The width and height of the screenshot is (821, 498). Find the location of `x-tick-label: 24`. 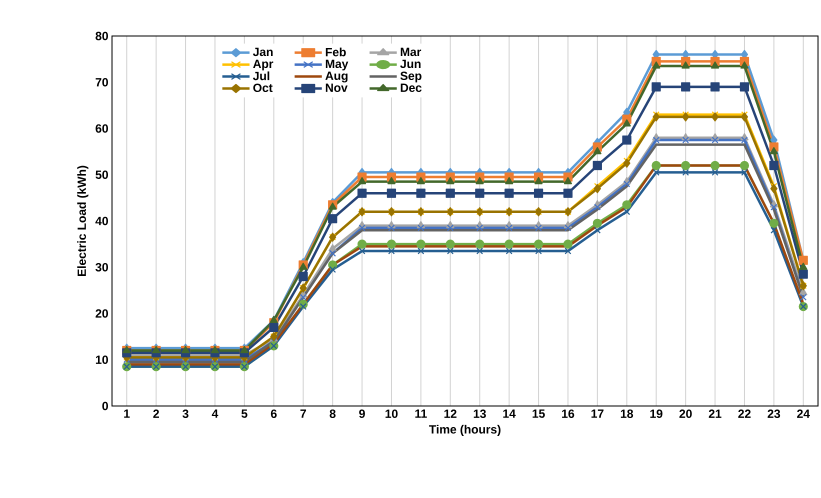

x-tick-label: 24 is located at coordinates (803, 414).